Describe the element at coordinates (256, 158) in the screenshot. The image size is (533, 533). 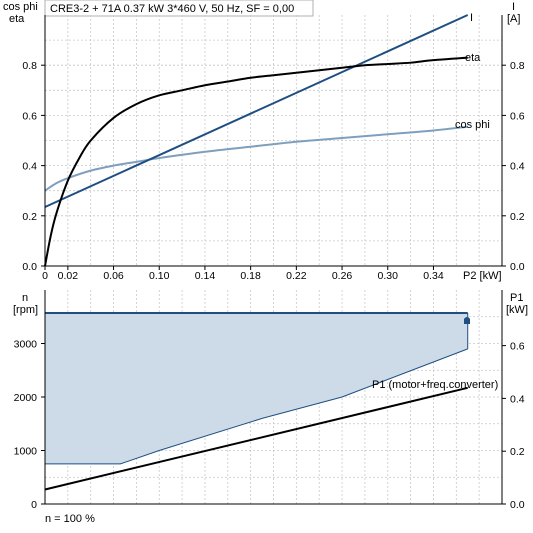
I see `series-line-cosphi` at that location.